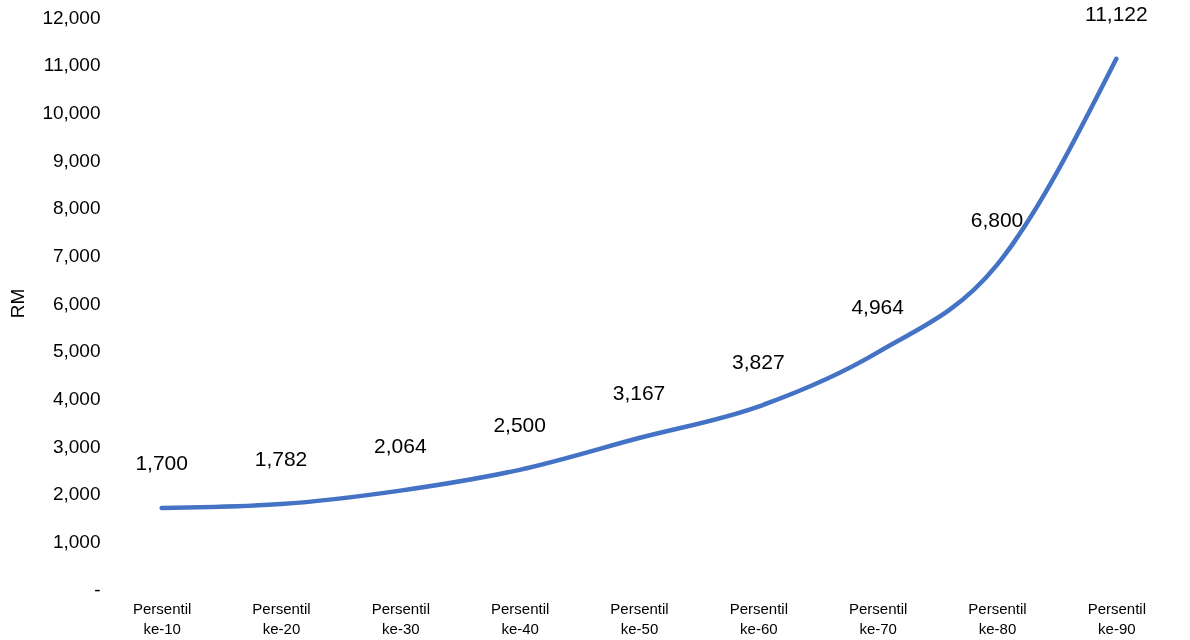 The image size is (1190, 640). What do you see at coordinates (281, 459) in the screenshot?
I see `data-label: 1,782` at bounding box center [281, 459].